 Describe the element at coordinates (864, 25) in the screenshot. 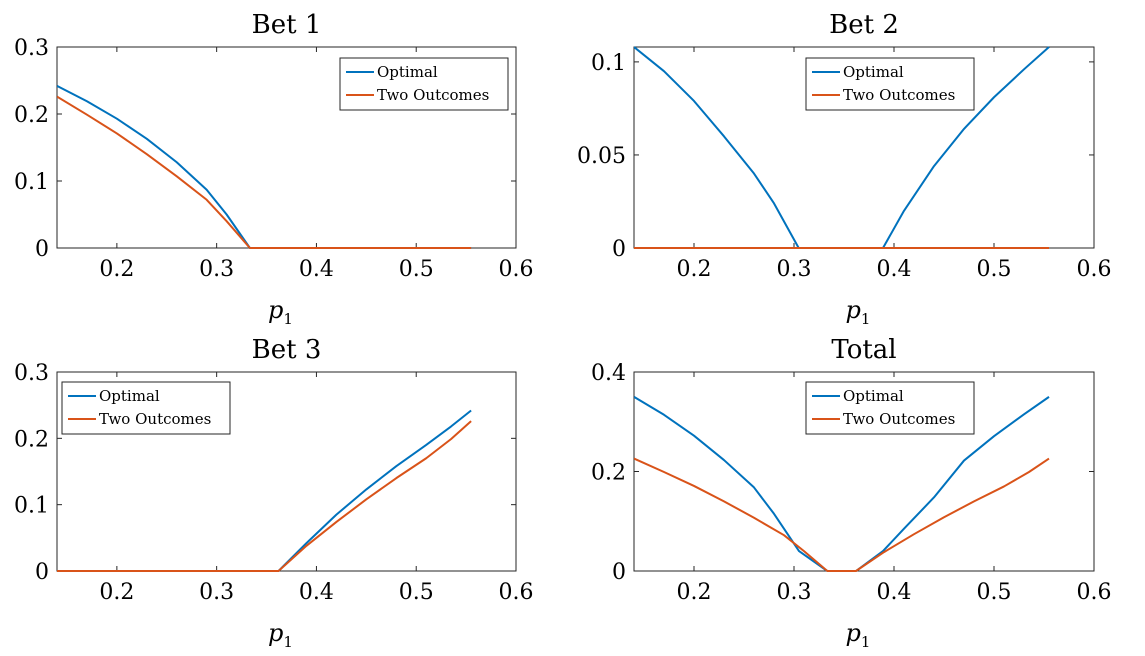

I see `chart-title: Bet 2` at that location.